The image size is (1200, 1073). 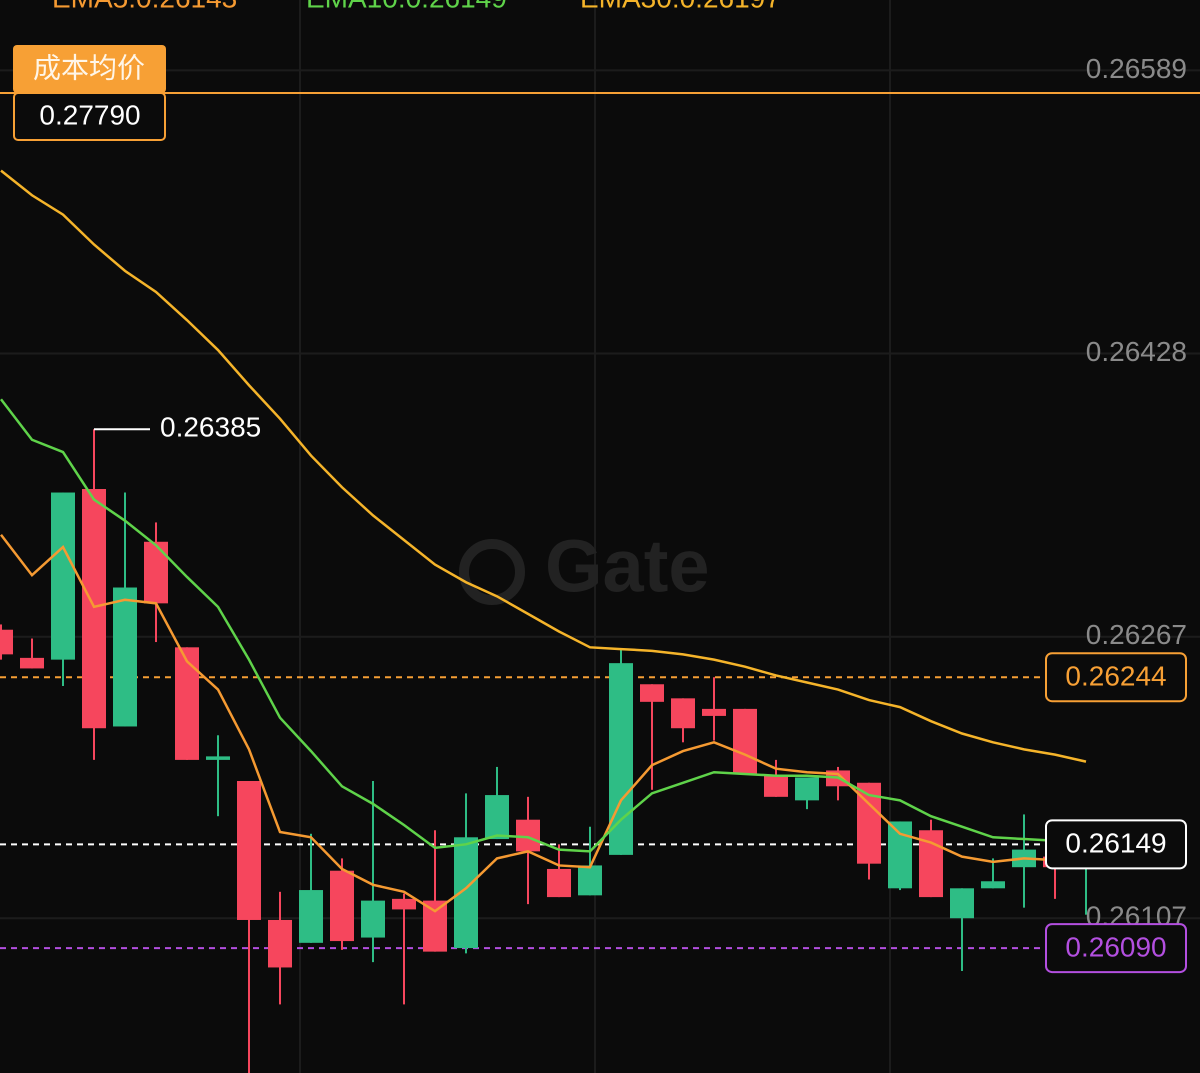 I want to click on cost-title: 成本均价, so click(x=89, y=67).